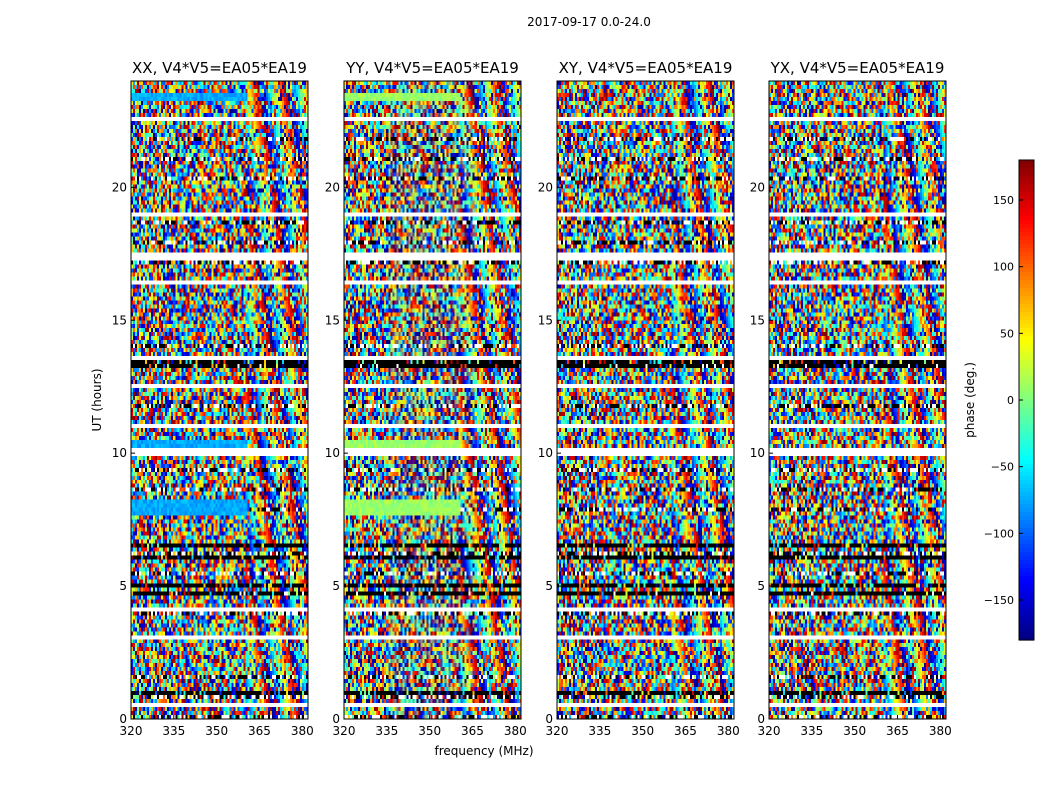 This screenshot has height=800, width=1050. What do you see at coordinates (1007, 333) in the screenshot?
I see `colorbar-tick-label: 50` at bounding box center [1007, 333].